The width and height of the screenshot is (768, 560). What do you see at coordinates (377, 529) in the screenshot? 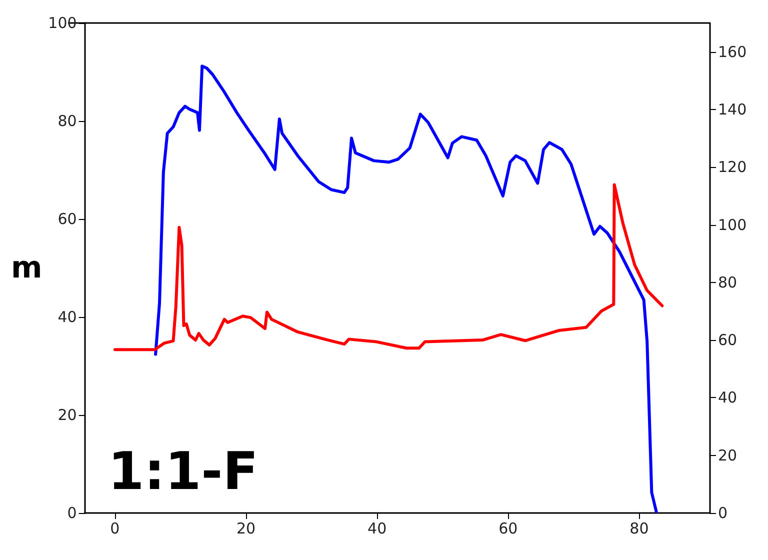
I see `x-tick-label: 40` at bounding box center [377, 529].